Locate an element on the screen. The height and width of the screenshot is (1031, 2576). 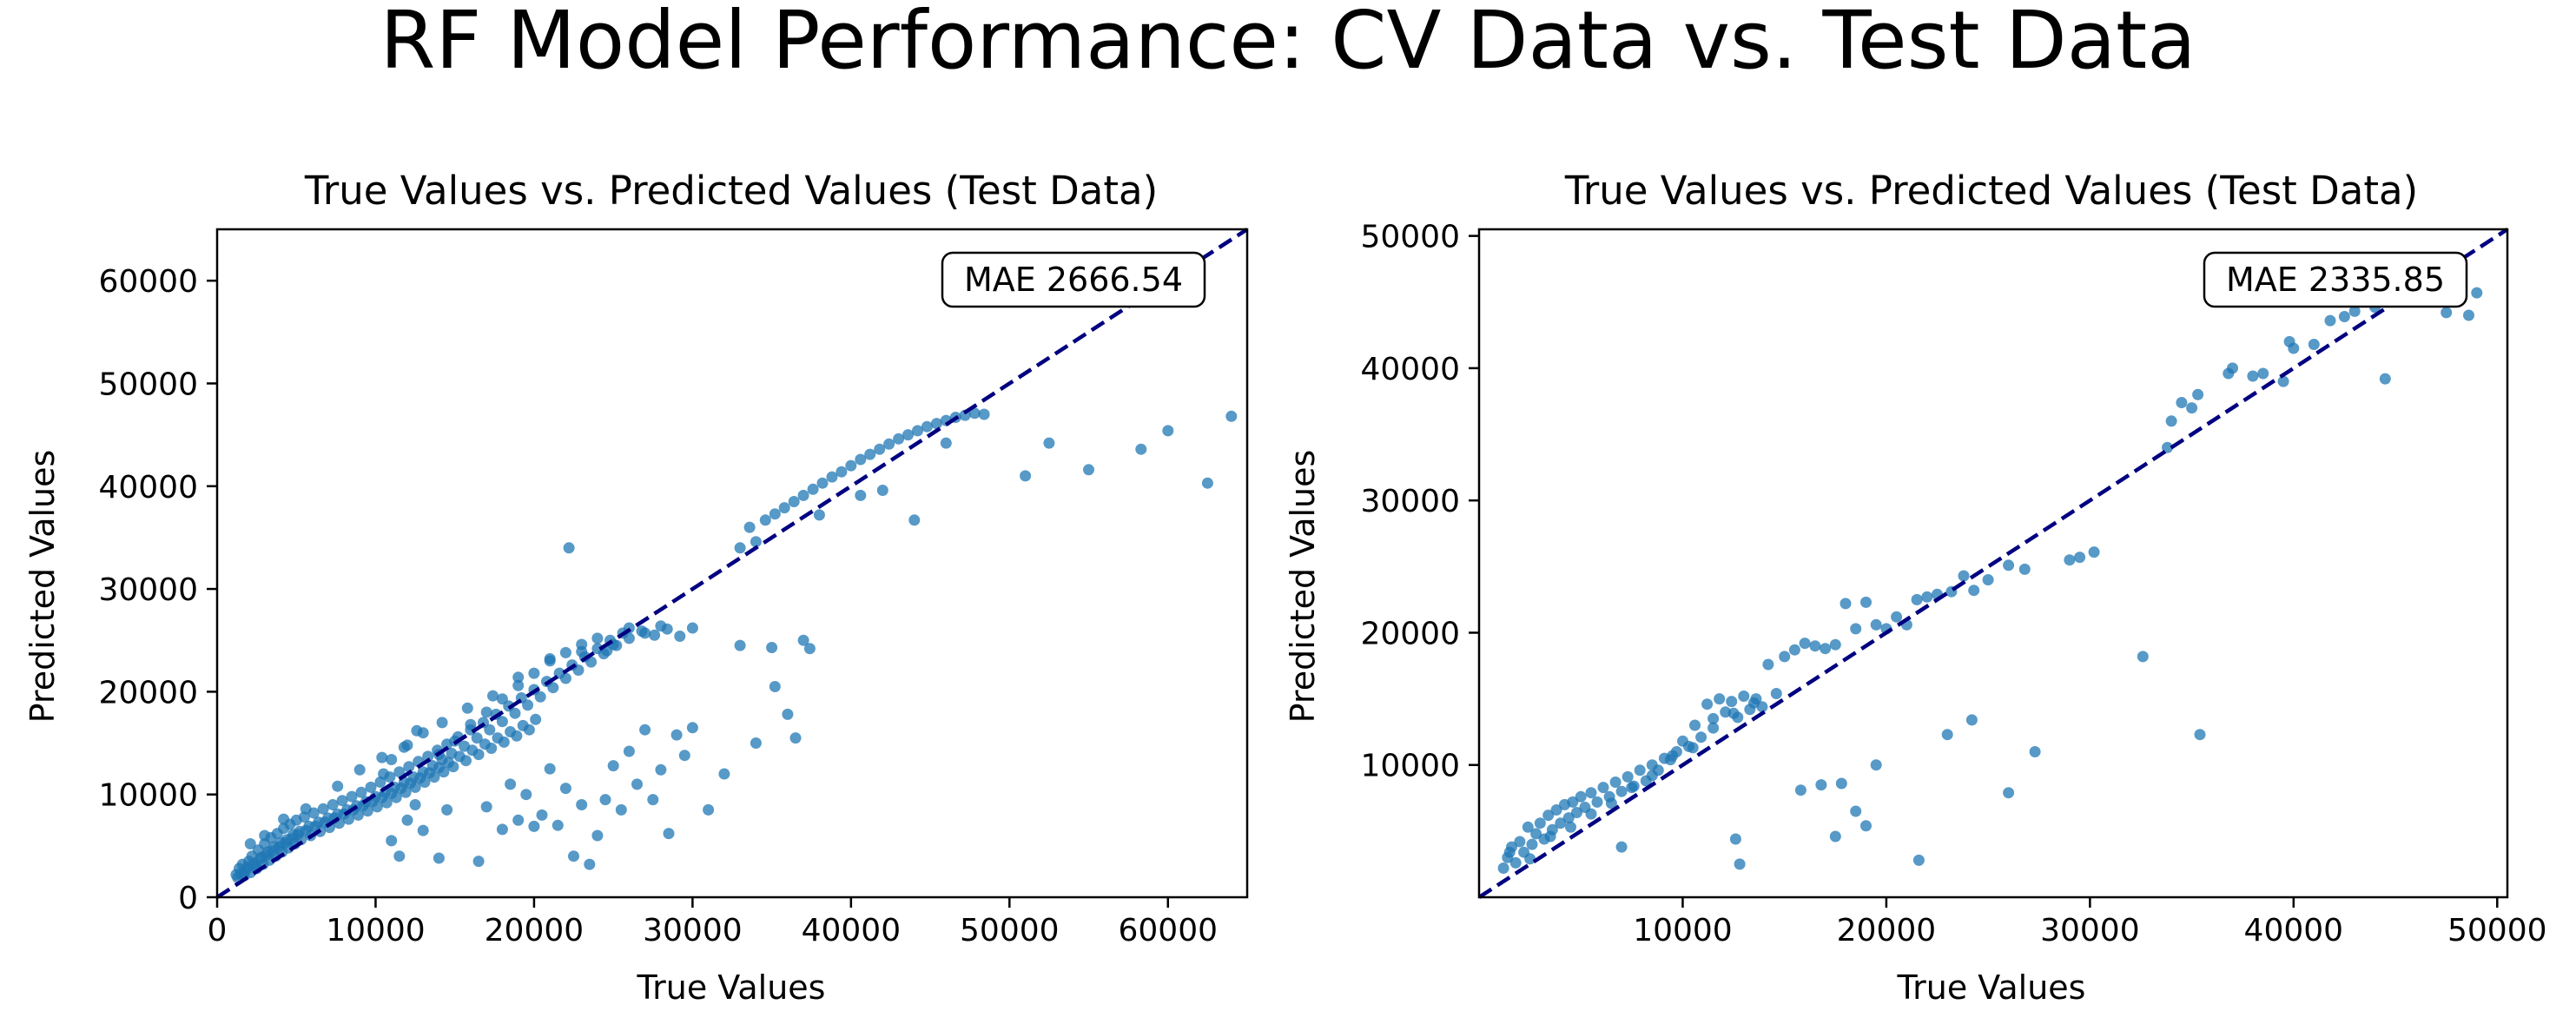
left-x-tick-label: 50000 is located at coordinates (1010, 930).